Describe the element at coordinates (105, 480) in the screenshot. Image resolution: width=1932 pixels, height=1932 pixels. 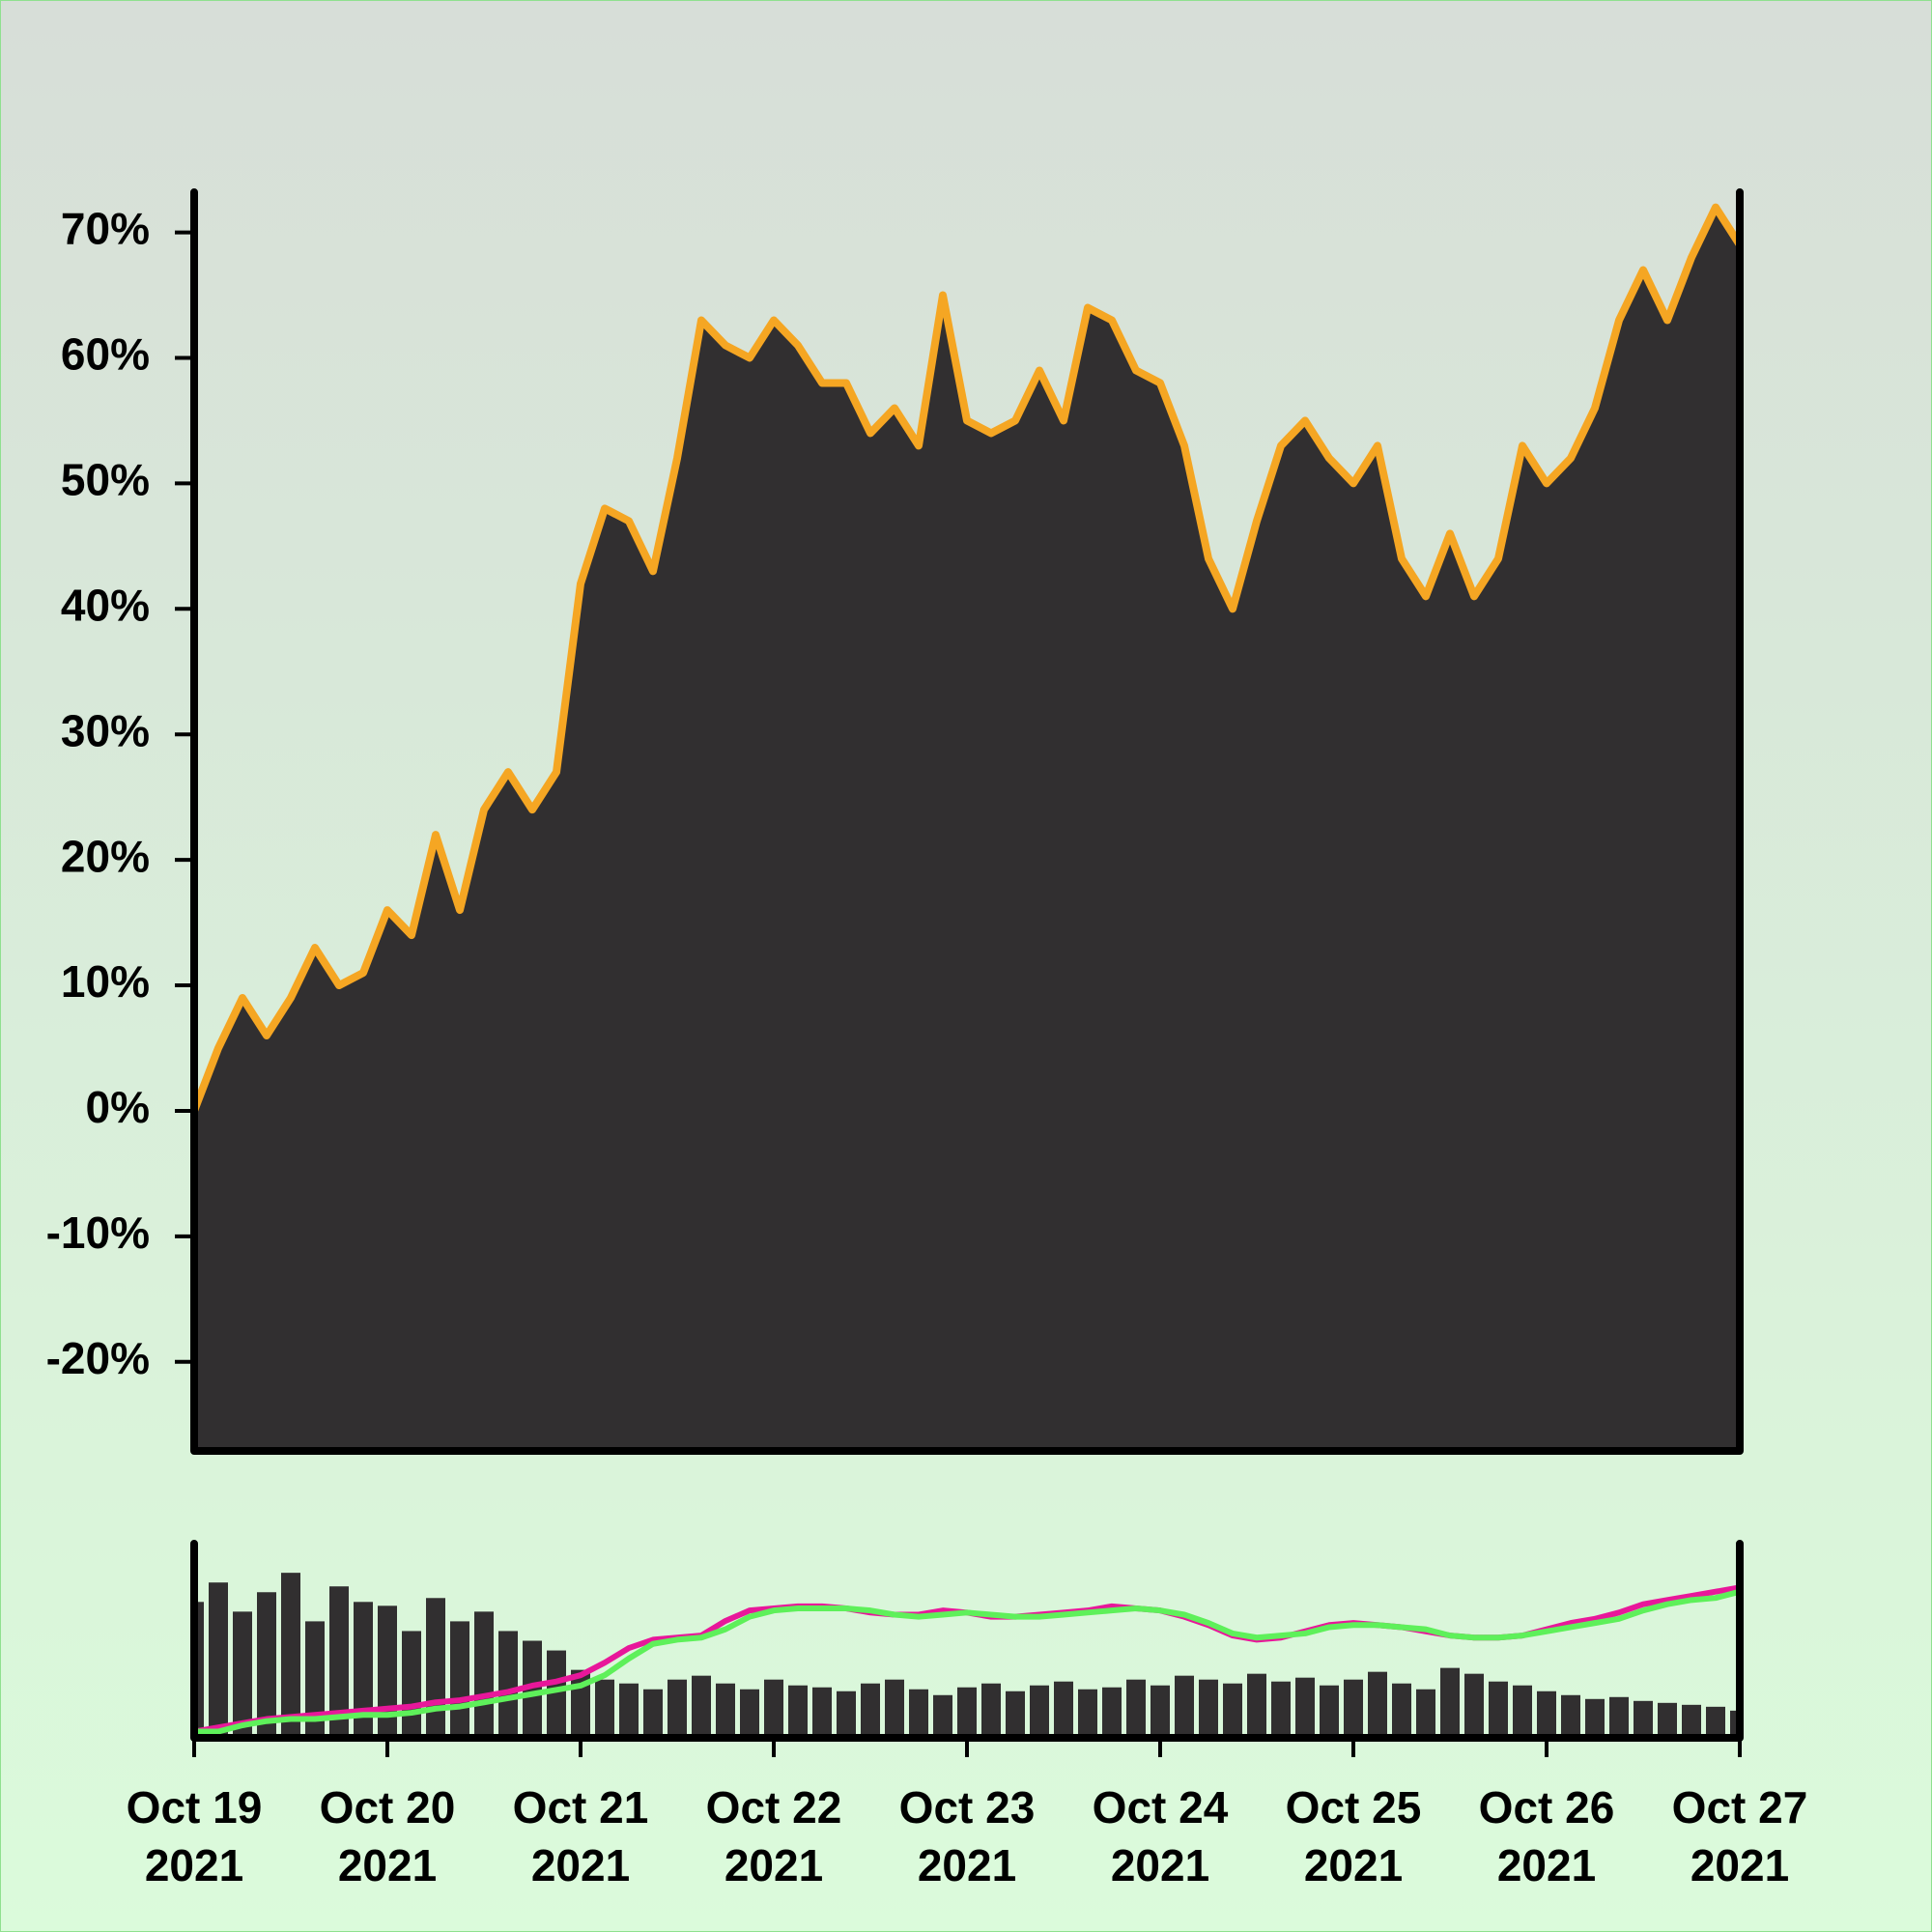
I see `y-tick-label: 50%` at that location.